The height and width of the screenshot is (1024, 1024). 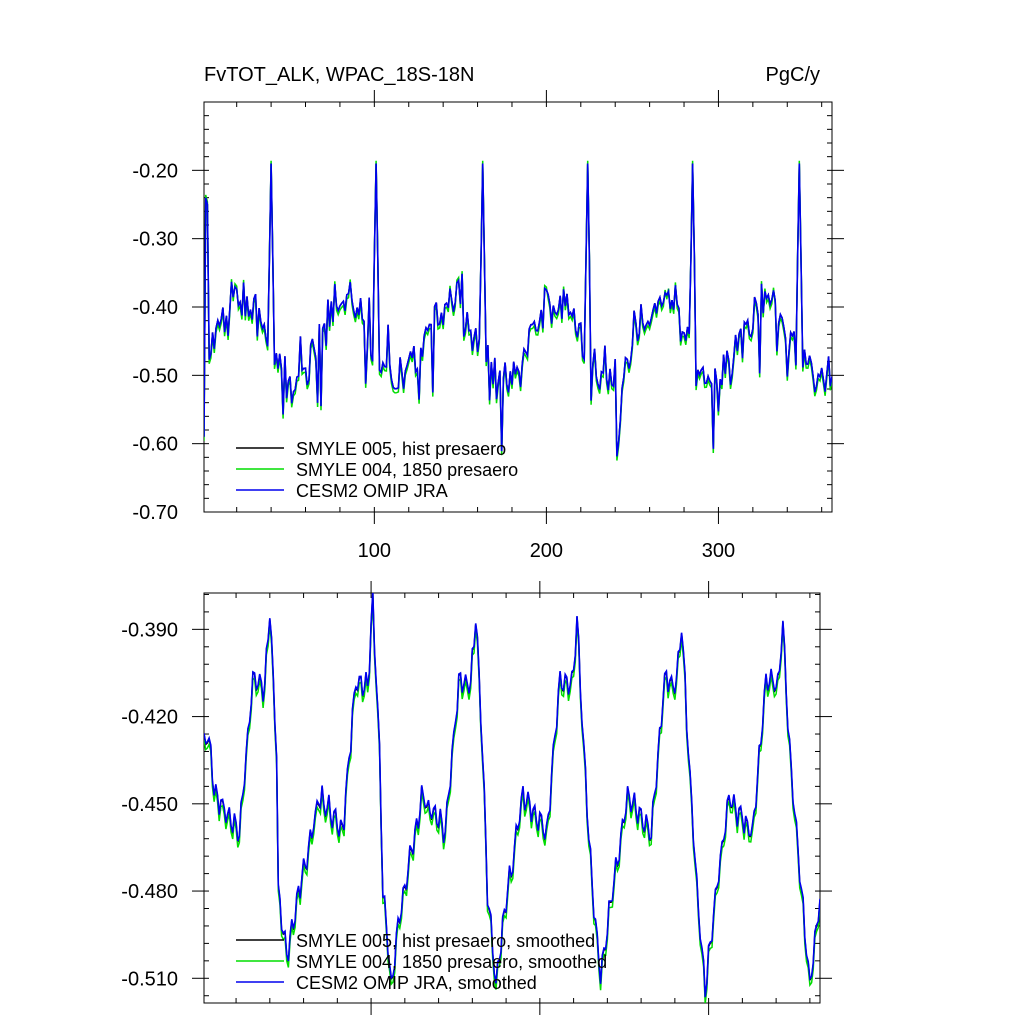 What do you see at coordinates (339, 75) in the screenshot?
I see `chart-title: FvTOT_ALK, WPAC_18S-18N` at bounding box center [339, 75].